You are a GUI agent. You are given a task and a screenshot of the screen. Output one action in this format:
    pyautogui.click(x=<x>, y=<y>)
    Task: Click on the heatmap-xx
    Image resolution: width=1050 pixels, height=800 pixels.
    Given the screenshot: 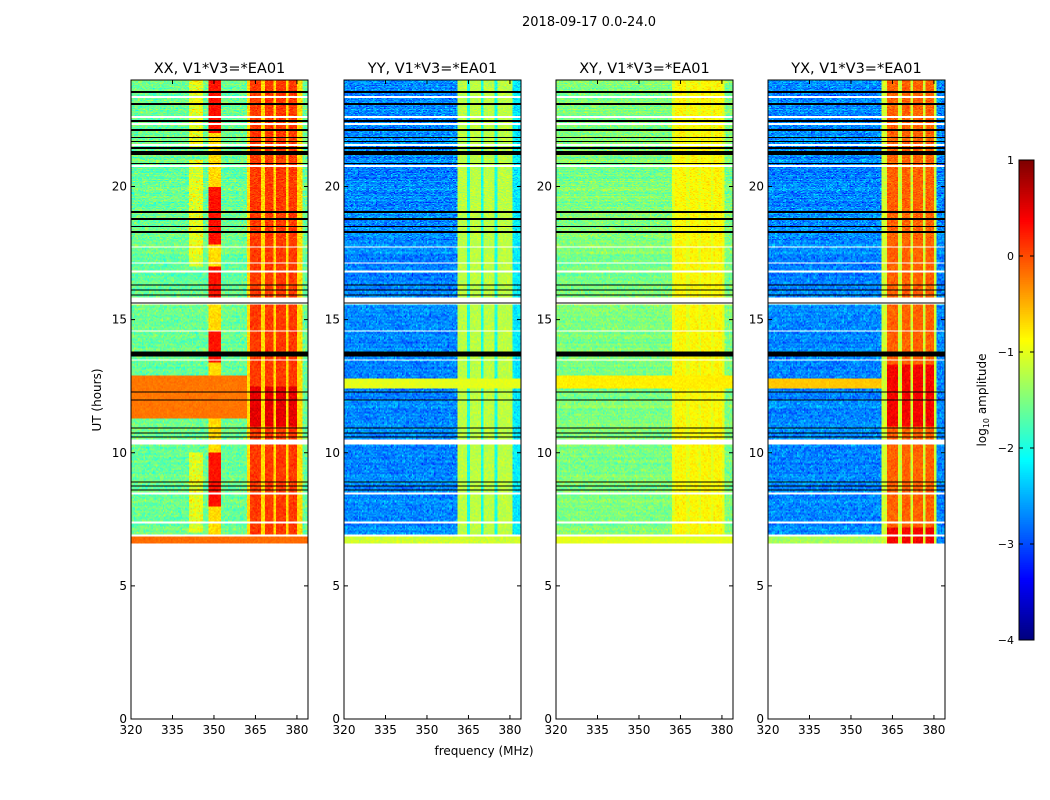 What is the action you would take?
    pyautogui.click(x=219, y=399)
    